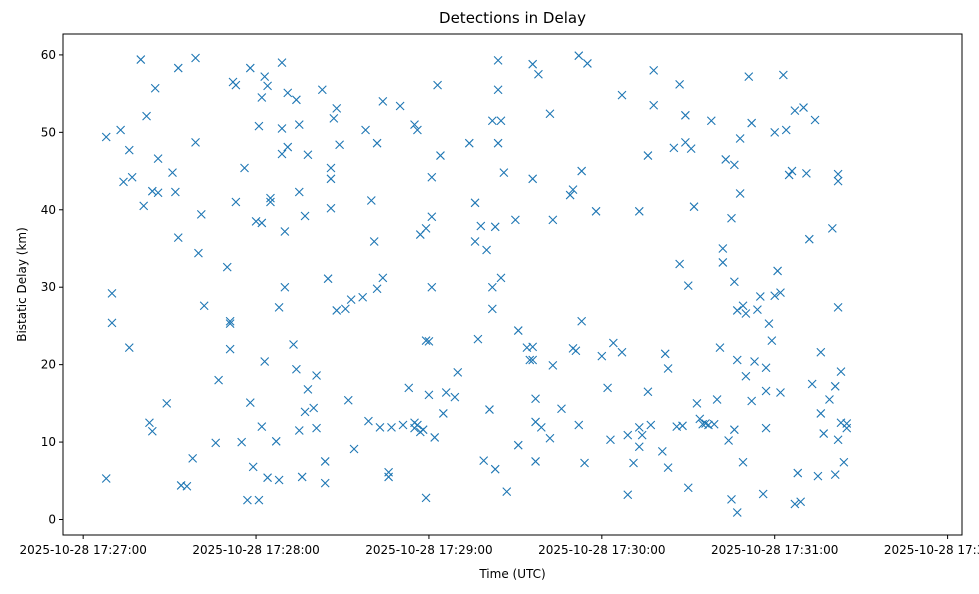 The image size is (979, 594). I want to click on chart-title: Detections in Delay, so click(512, 18).